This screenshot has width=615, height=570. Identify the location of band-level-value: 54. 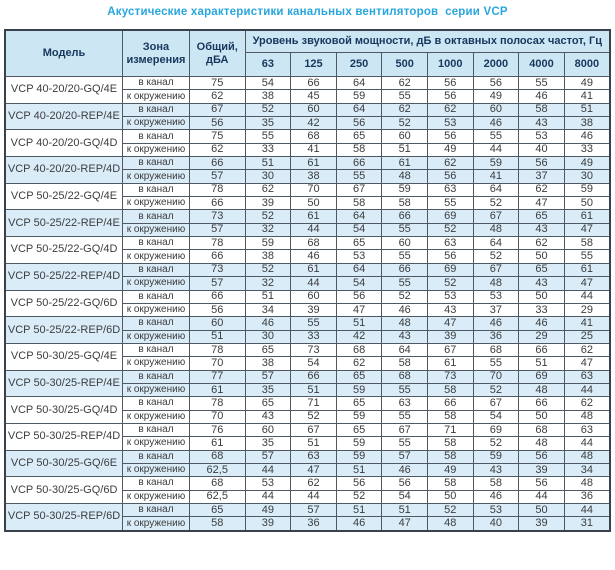
(359, 230).